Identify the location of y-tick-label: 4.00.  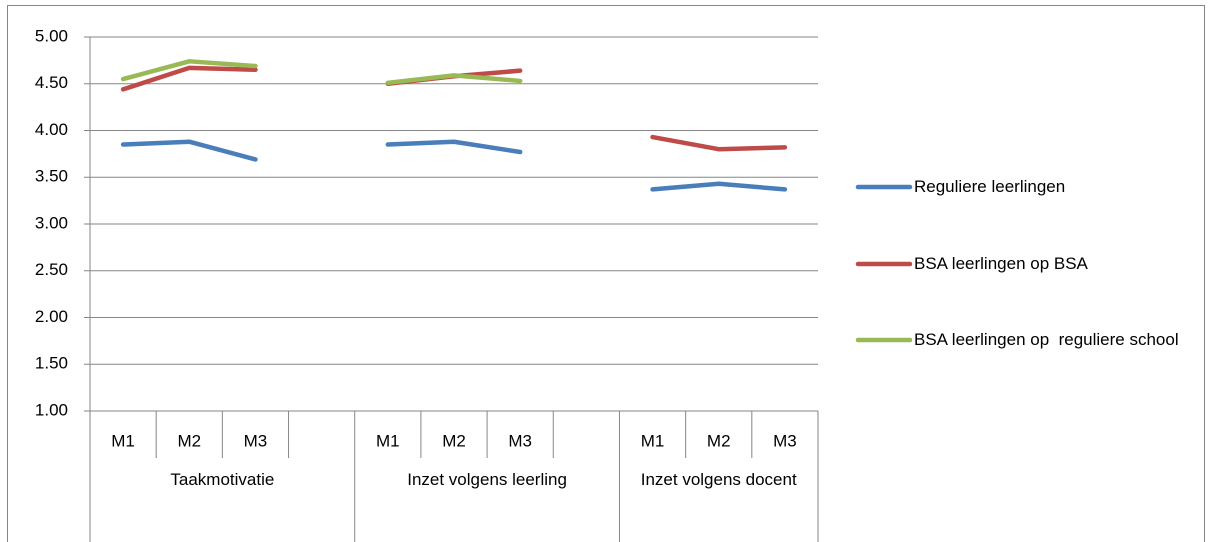
(51, 129).